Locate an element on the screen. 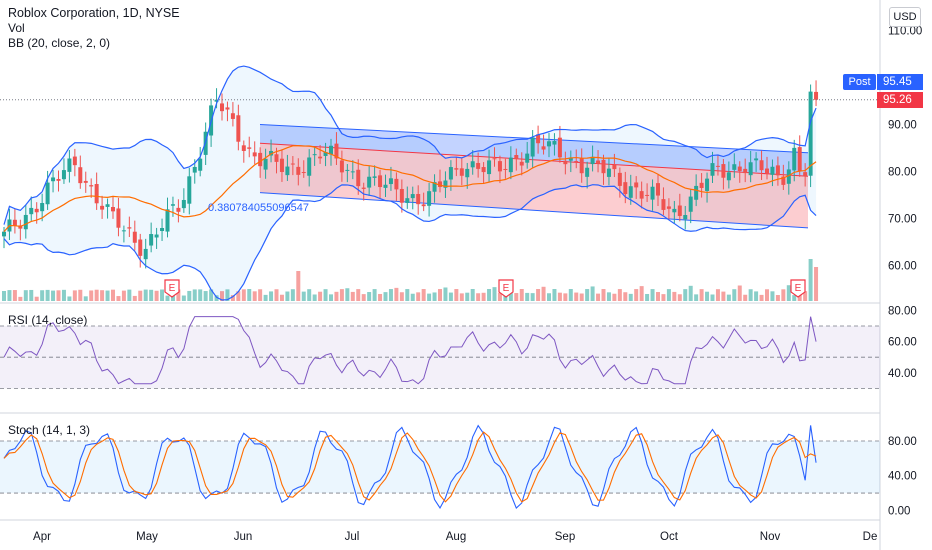 This screenshot has height=550, width=932. time-tick-label: Sep is located at coordinates (565, 537).